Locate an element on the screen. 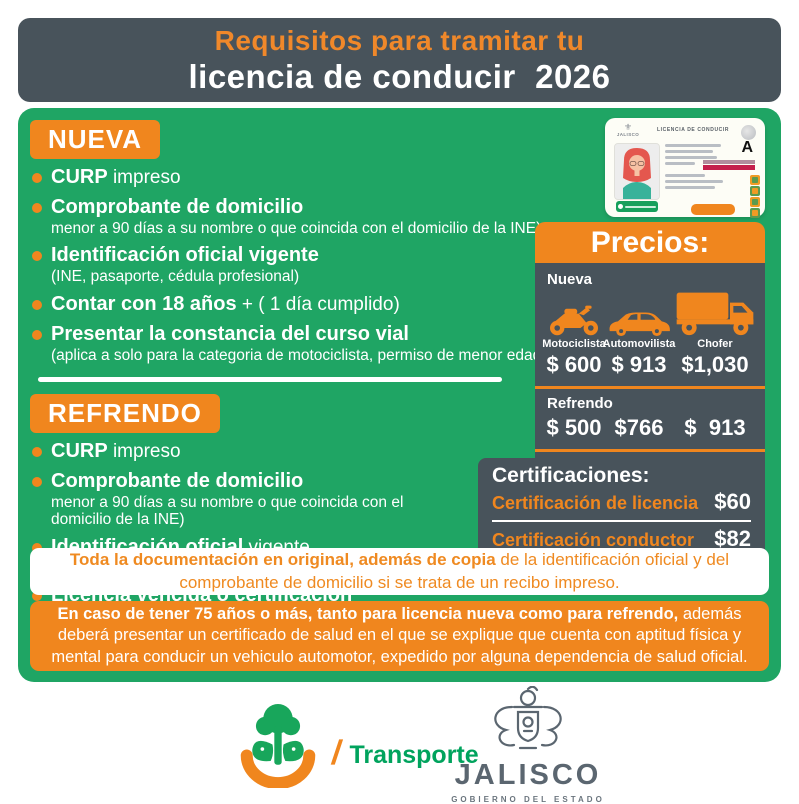 The width and height of the screenshot is (799, 804). orange-divider is located at coordinates (650, 387).